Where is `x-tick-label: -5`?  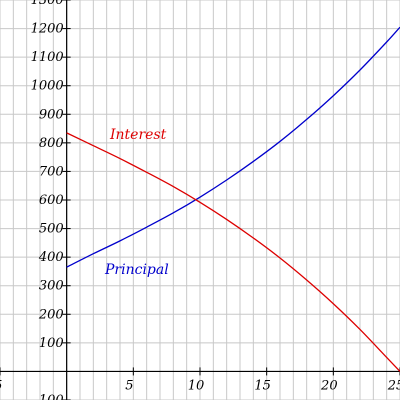
x-tick-label: -5 is located at coordinates (1, 385).